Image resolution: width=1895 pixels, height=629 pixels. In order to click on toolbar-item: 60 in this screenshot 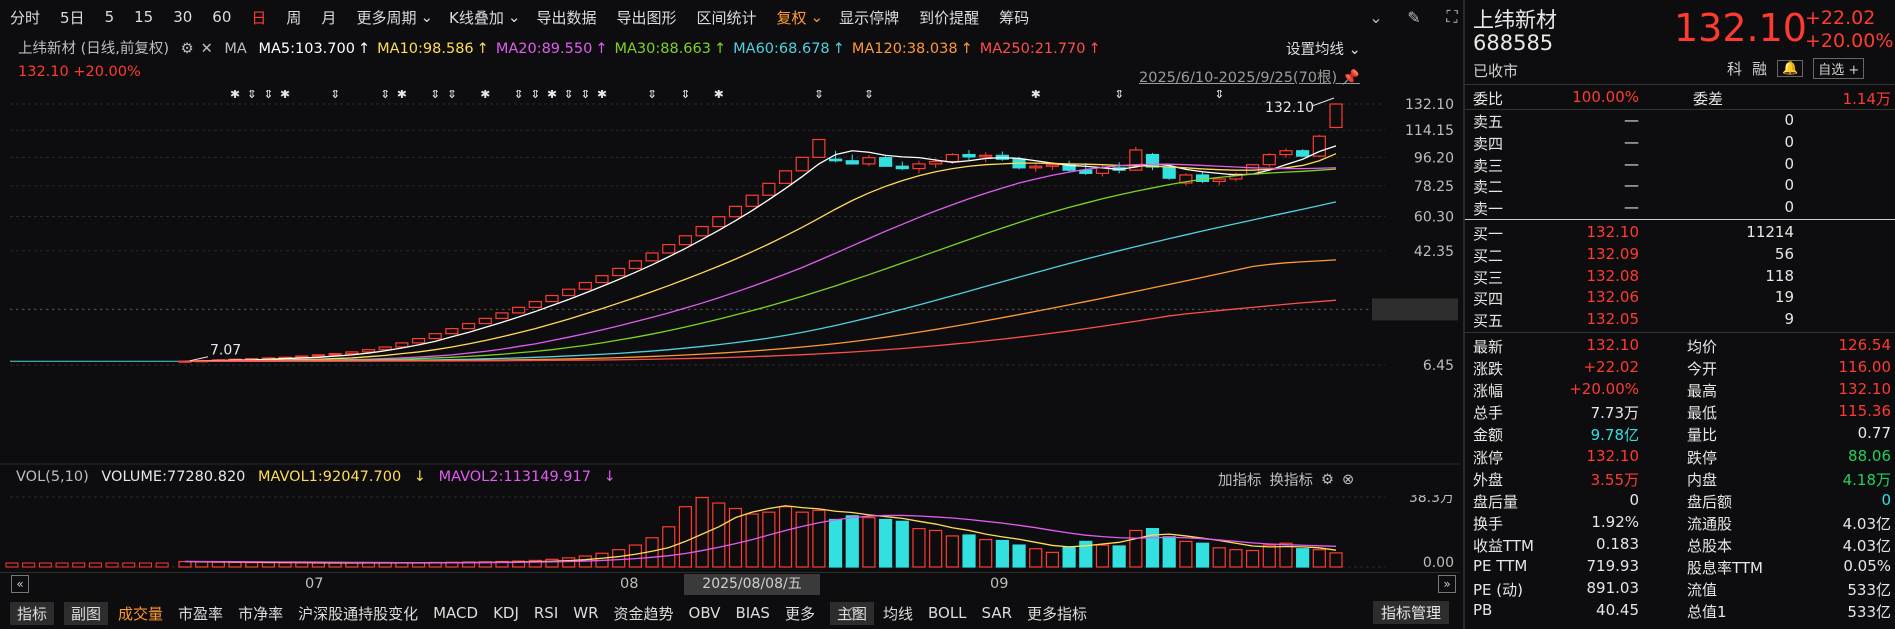, I will do `click(222, 17)`.